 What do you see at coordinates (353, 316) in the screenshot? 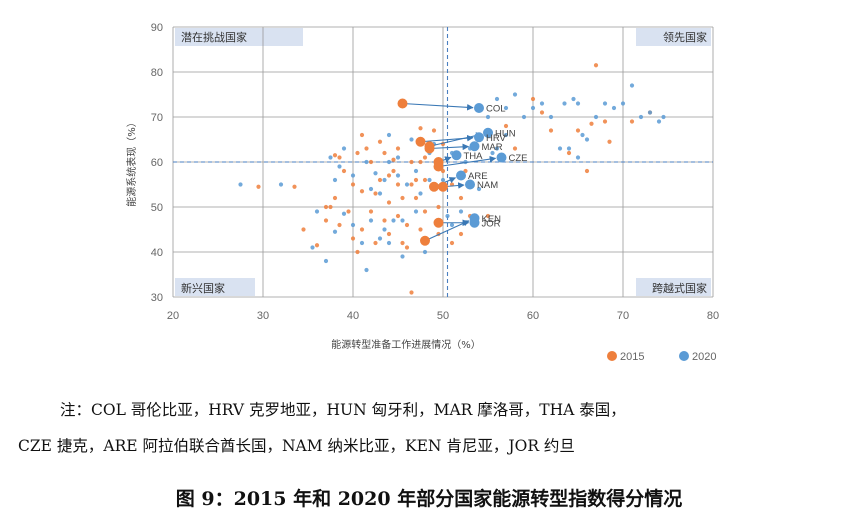
I see `x-tick-label: 40` at bounding box center [353, 316].